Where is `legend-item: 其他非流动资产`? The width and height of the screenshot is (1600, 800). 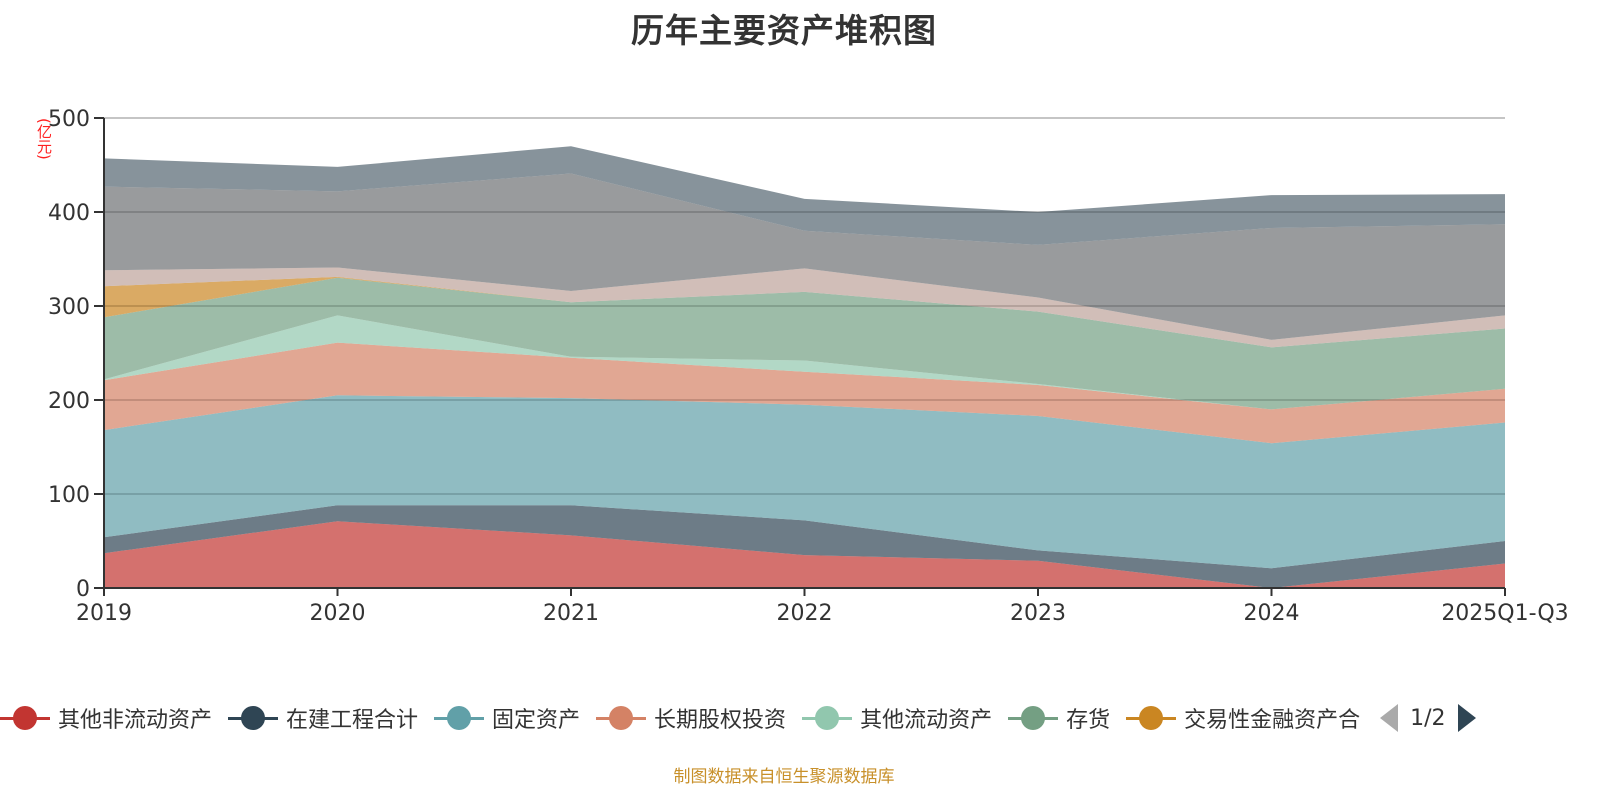 legend-item: 其他非流动资产 is located at coordinates (106, 718).